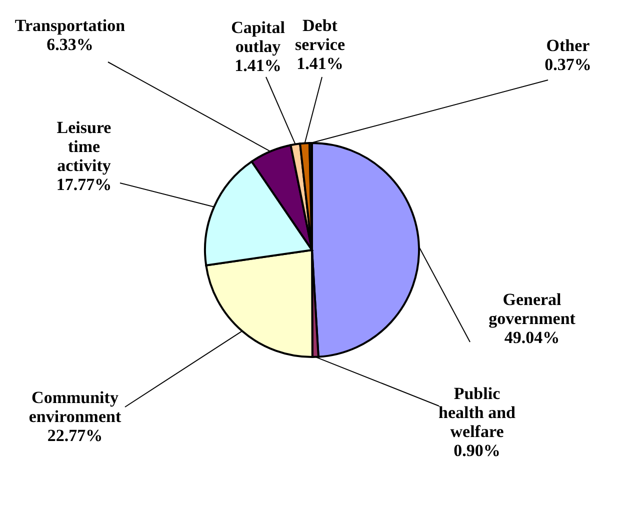 This screenshot has width=621, height=512. I want to click on data-label: 0.37%, so click(568, 64).